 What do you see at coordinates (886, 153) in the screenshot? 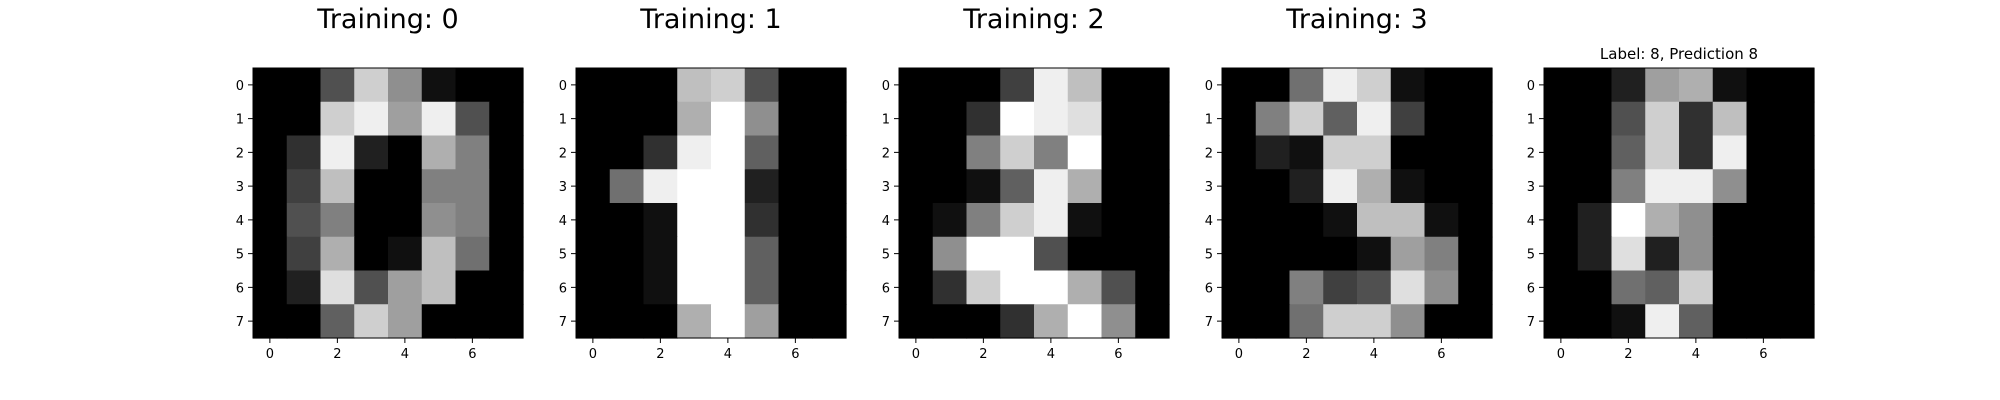
I see `y-tick-label: 2` at bounding box center [886, 153].